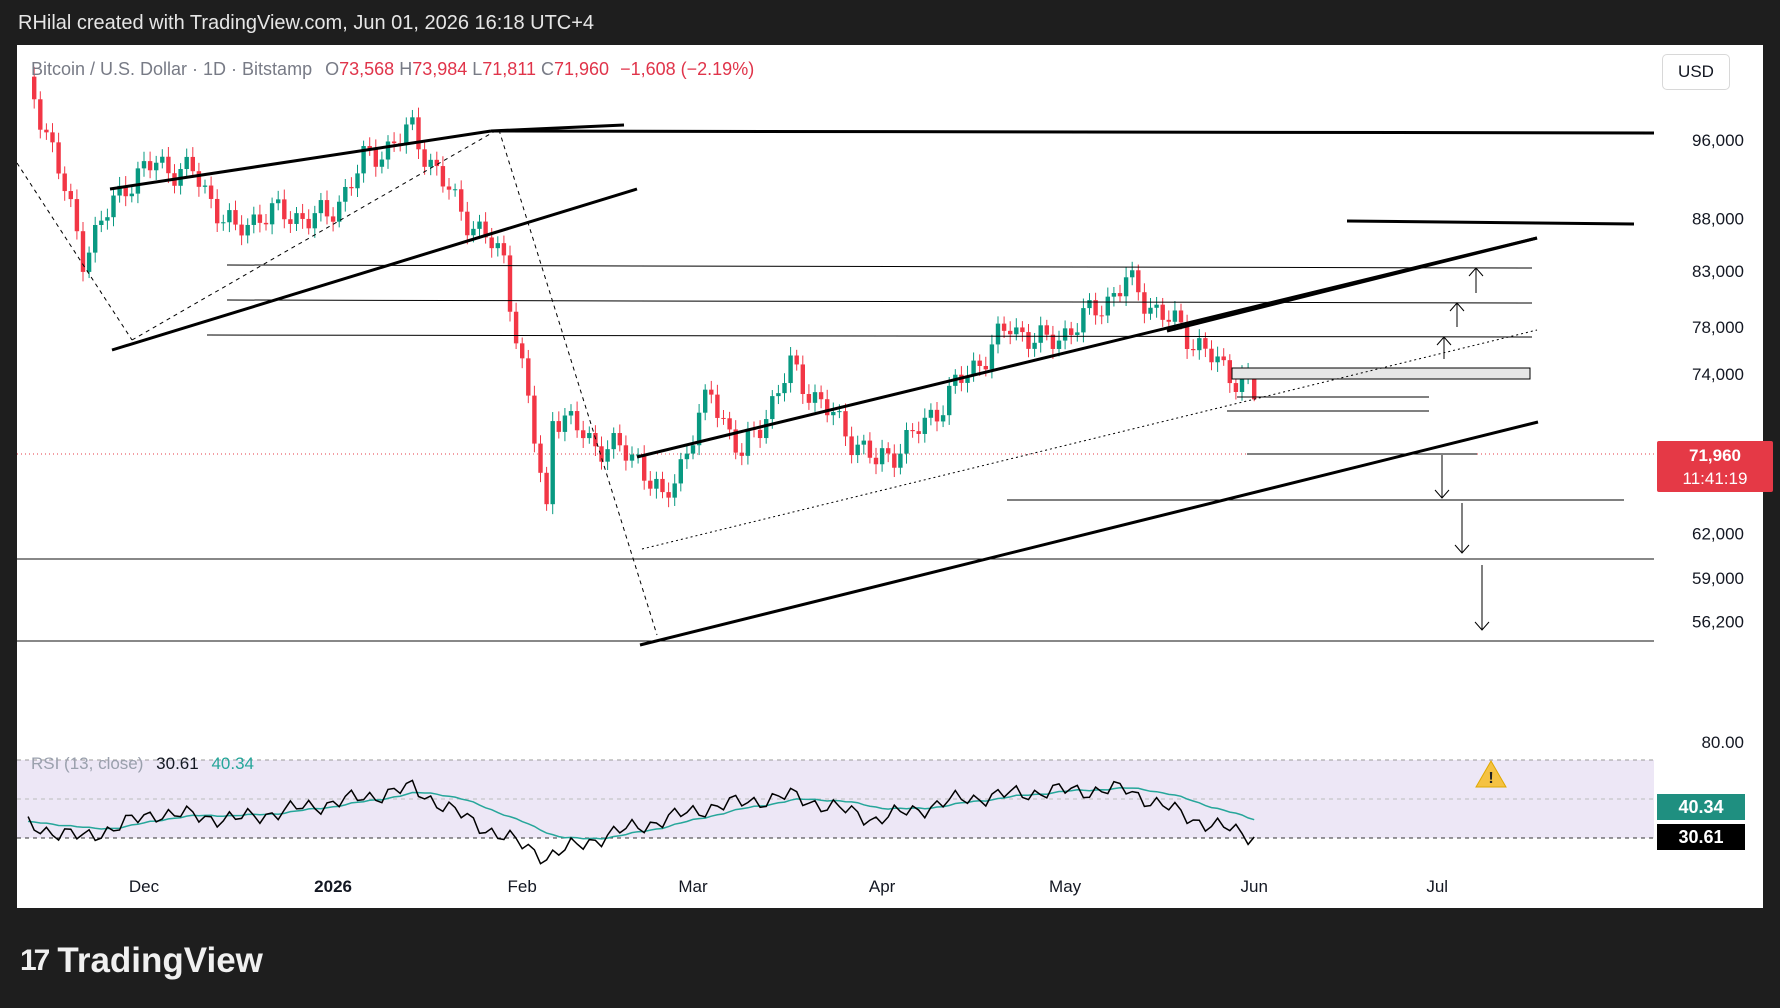 The image size is (1780, 1008). What do you see at coordinates (1072, 132) in the screenshot?
I see `top-resistance-line` at bounding box center [1072, 132].